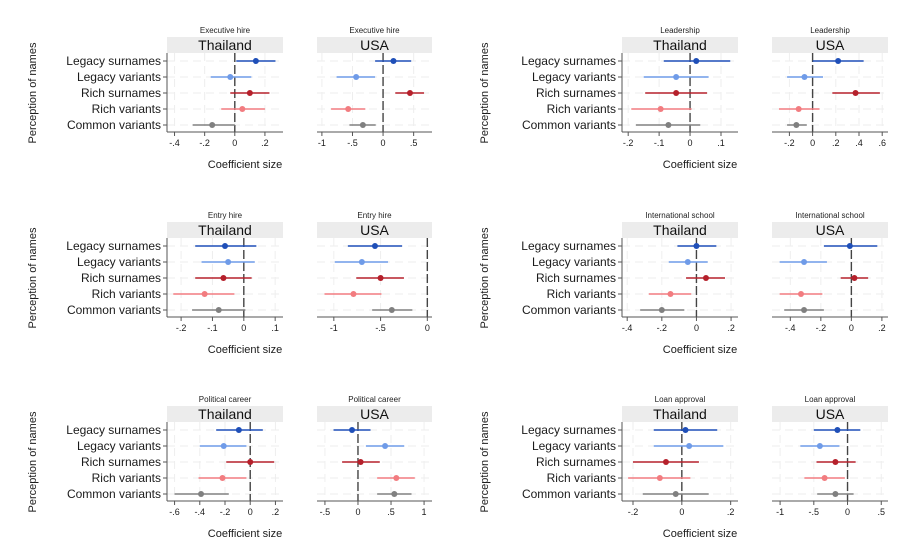  What do you see at coordinates (223, 87) in the screenshot?
I see `panel: Executive hire Thailand -.4 -.2 0 .2` at bounding box center [223, 87].